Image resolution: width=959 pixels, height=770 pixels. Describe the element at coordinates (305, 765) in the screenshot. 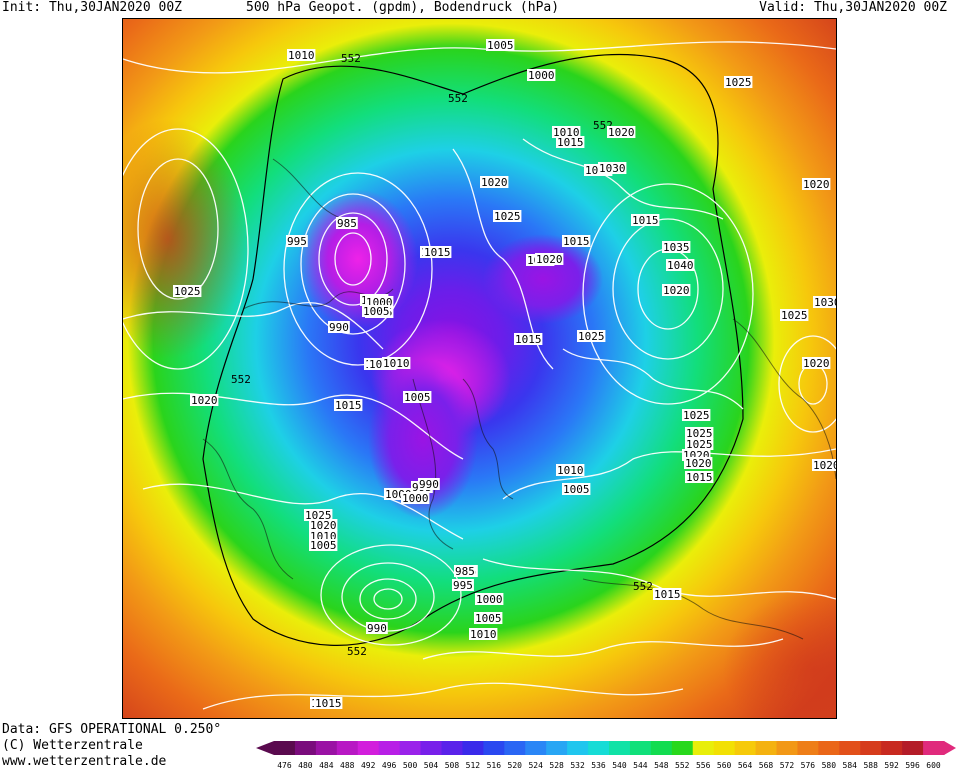

I see `colorbar-tick-label: 480` at that location.